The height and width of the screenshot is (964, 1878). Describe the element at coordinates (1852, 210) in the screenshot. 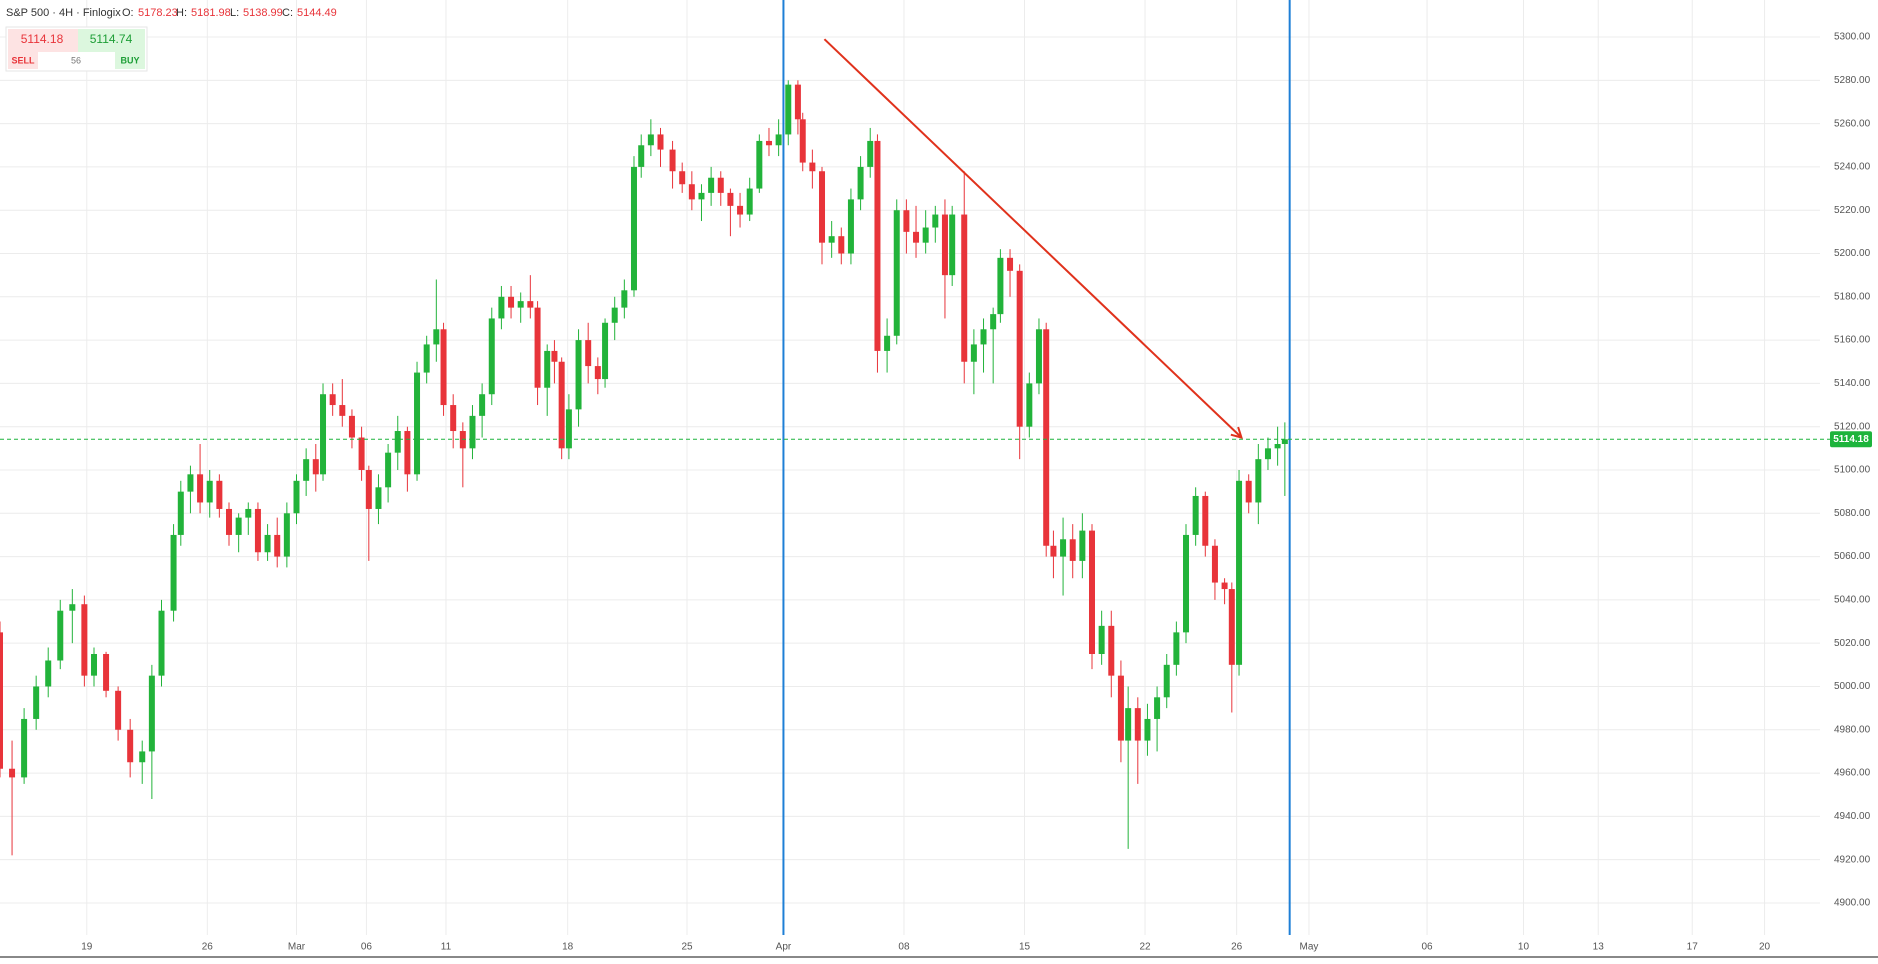

I see `y-tick-label: 5220.00` at that location.